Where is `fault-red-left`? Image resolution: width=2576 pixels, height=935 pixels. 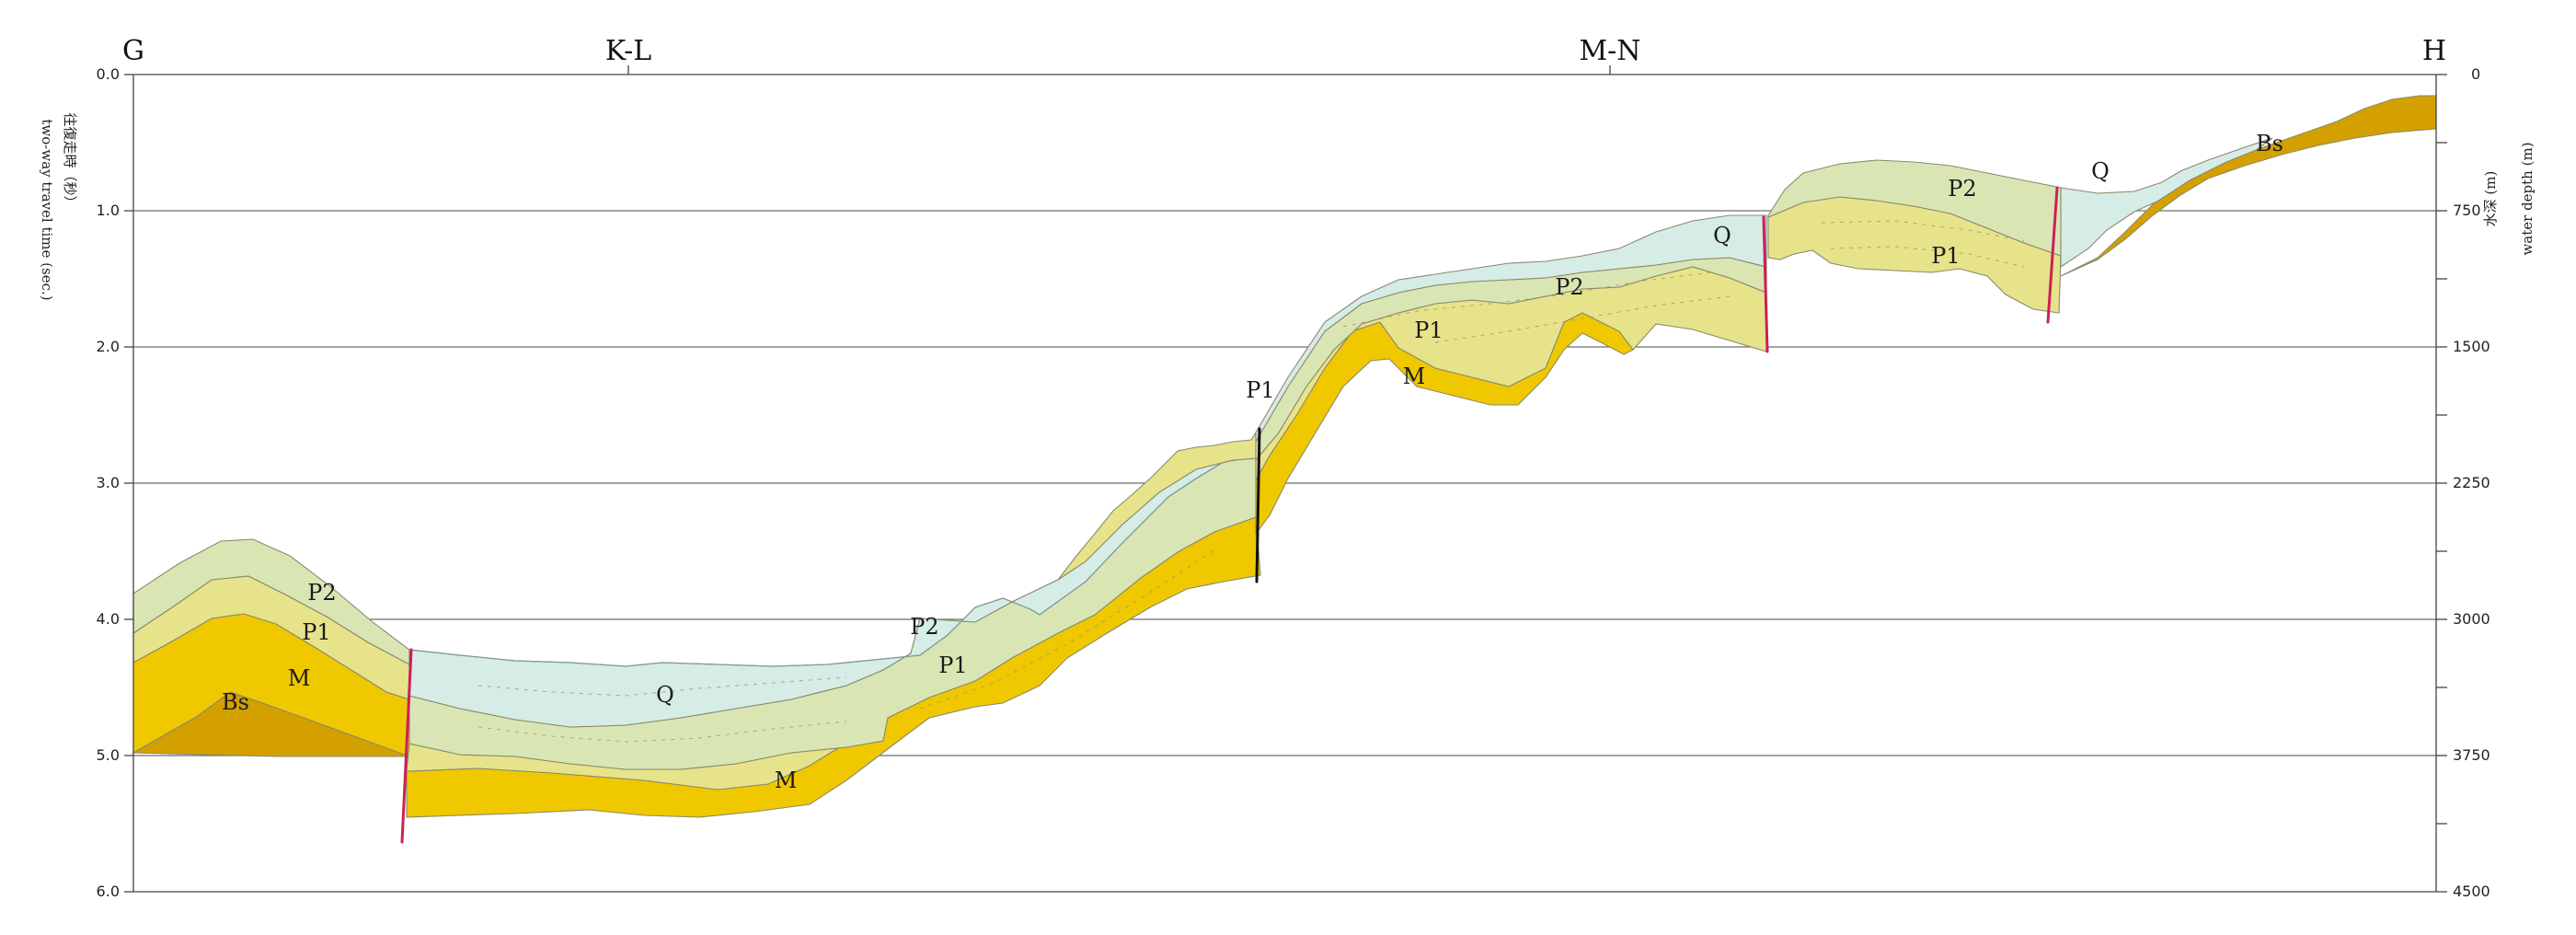
fault-red-left is located at coordinates (406, 746).